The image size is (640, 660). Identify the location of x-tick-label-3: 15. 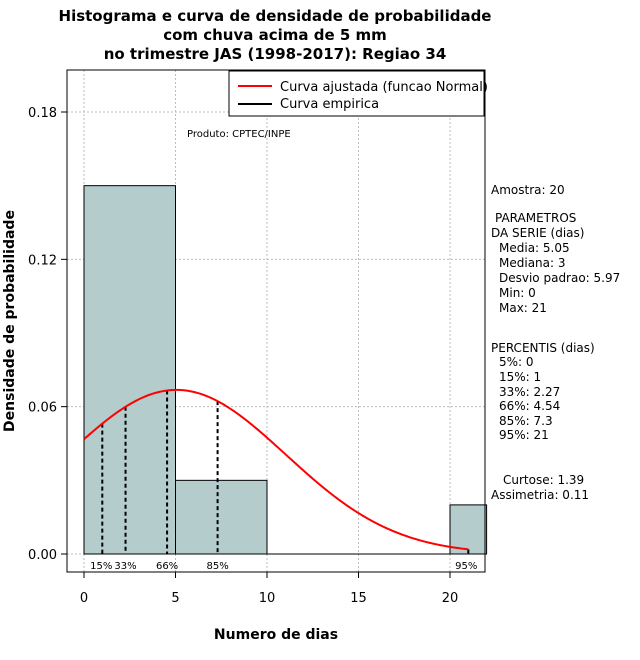
(358, 598).